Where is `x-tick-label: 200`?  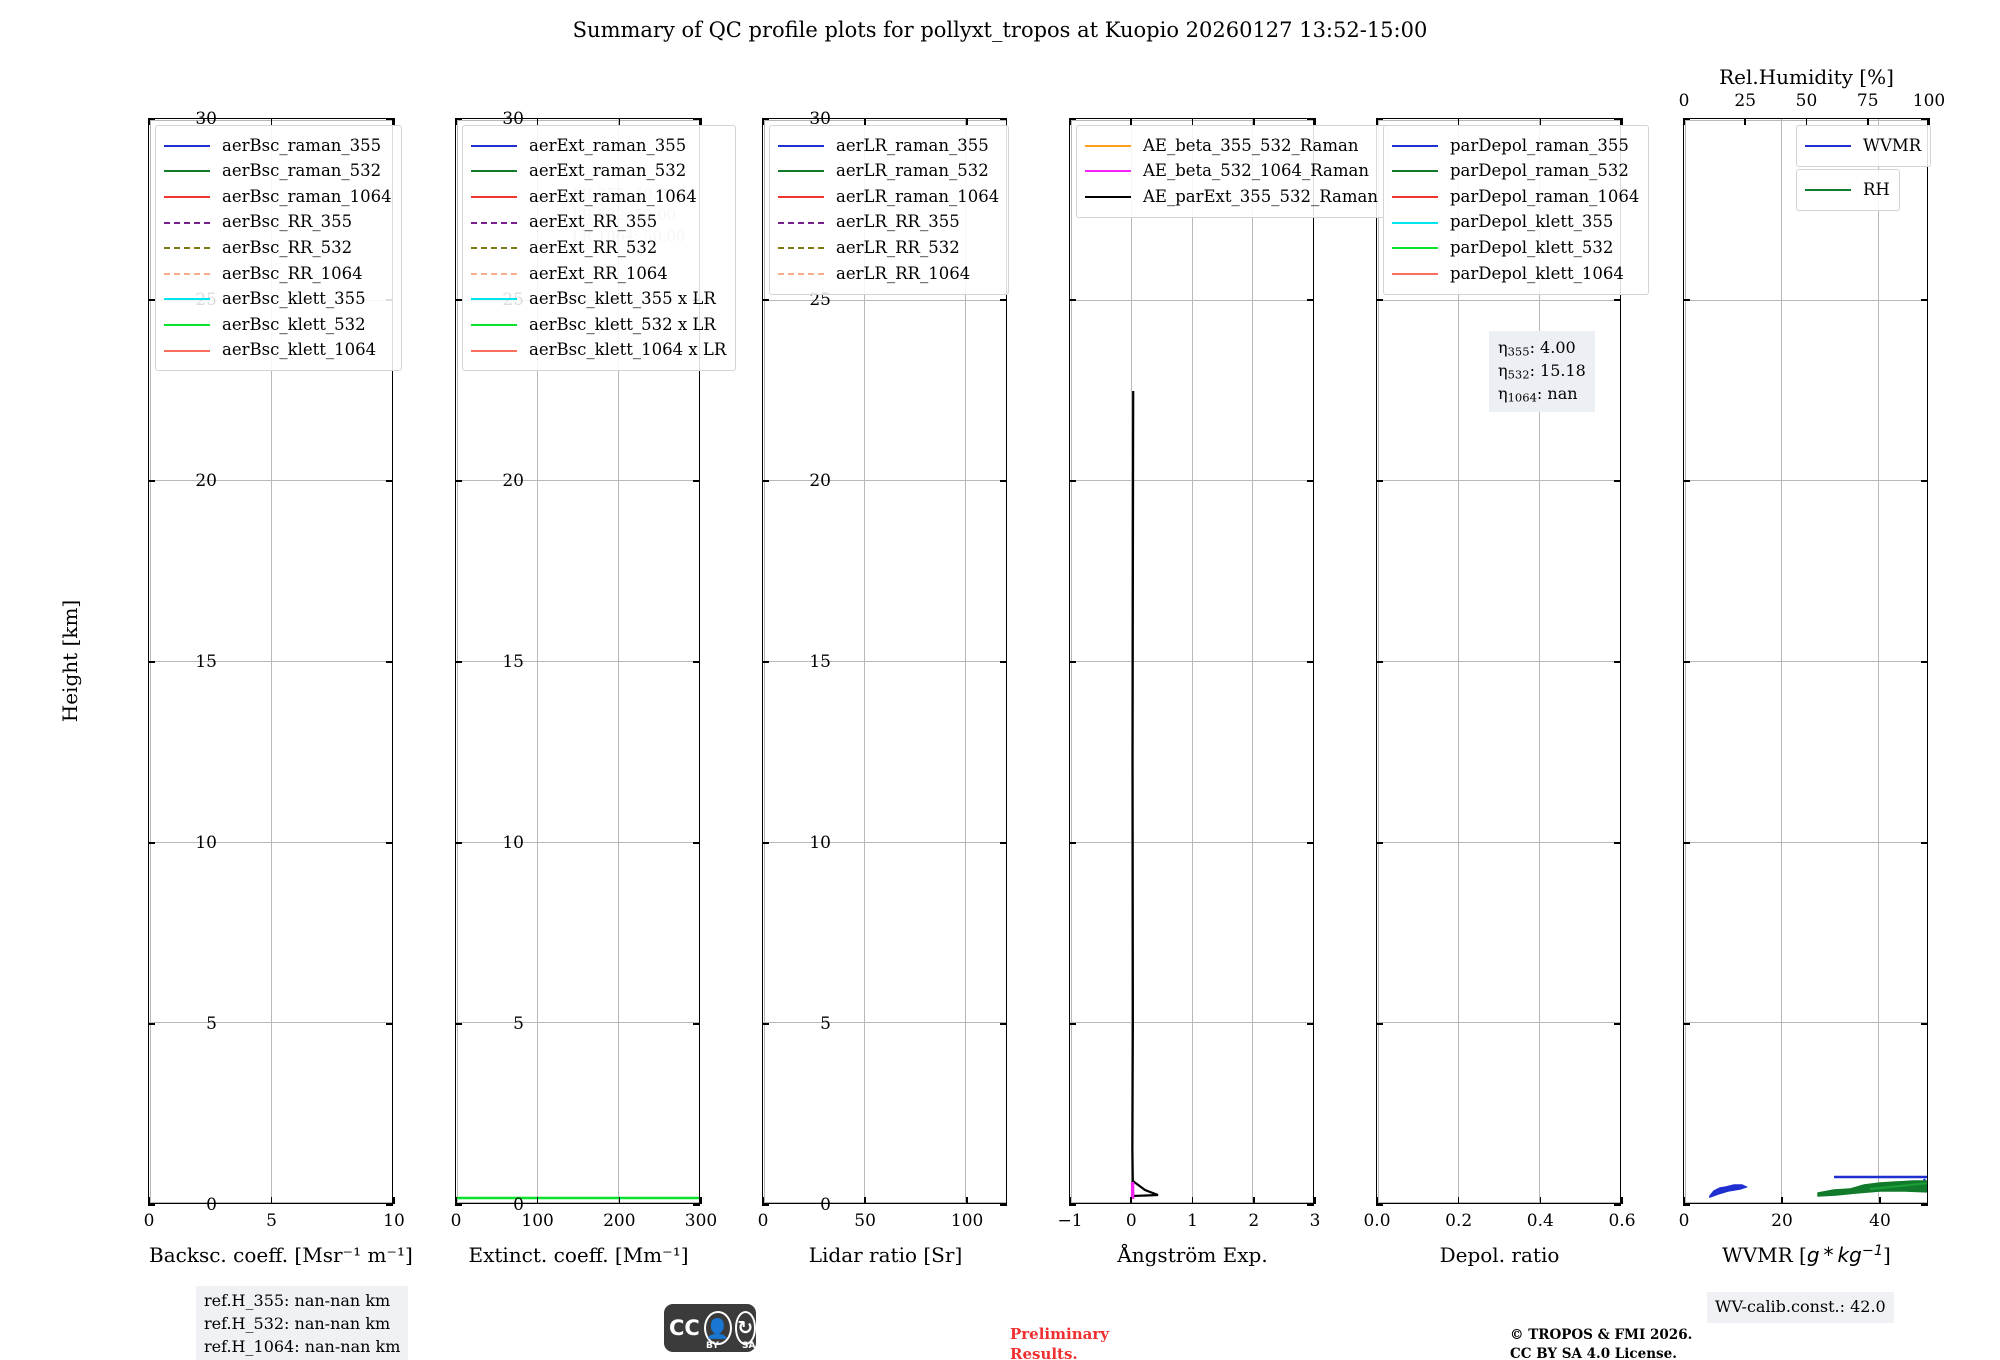
x-tick-label: 200 is located at coordinates (619, 1221).